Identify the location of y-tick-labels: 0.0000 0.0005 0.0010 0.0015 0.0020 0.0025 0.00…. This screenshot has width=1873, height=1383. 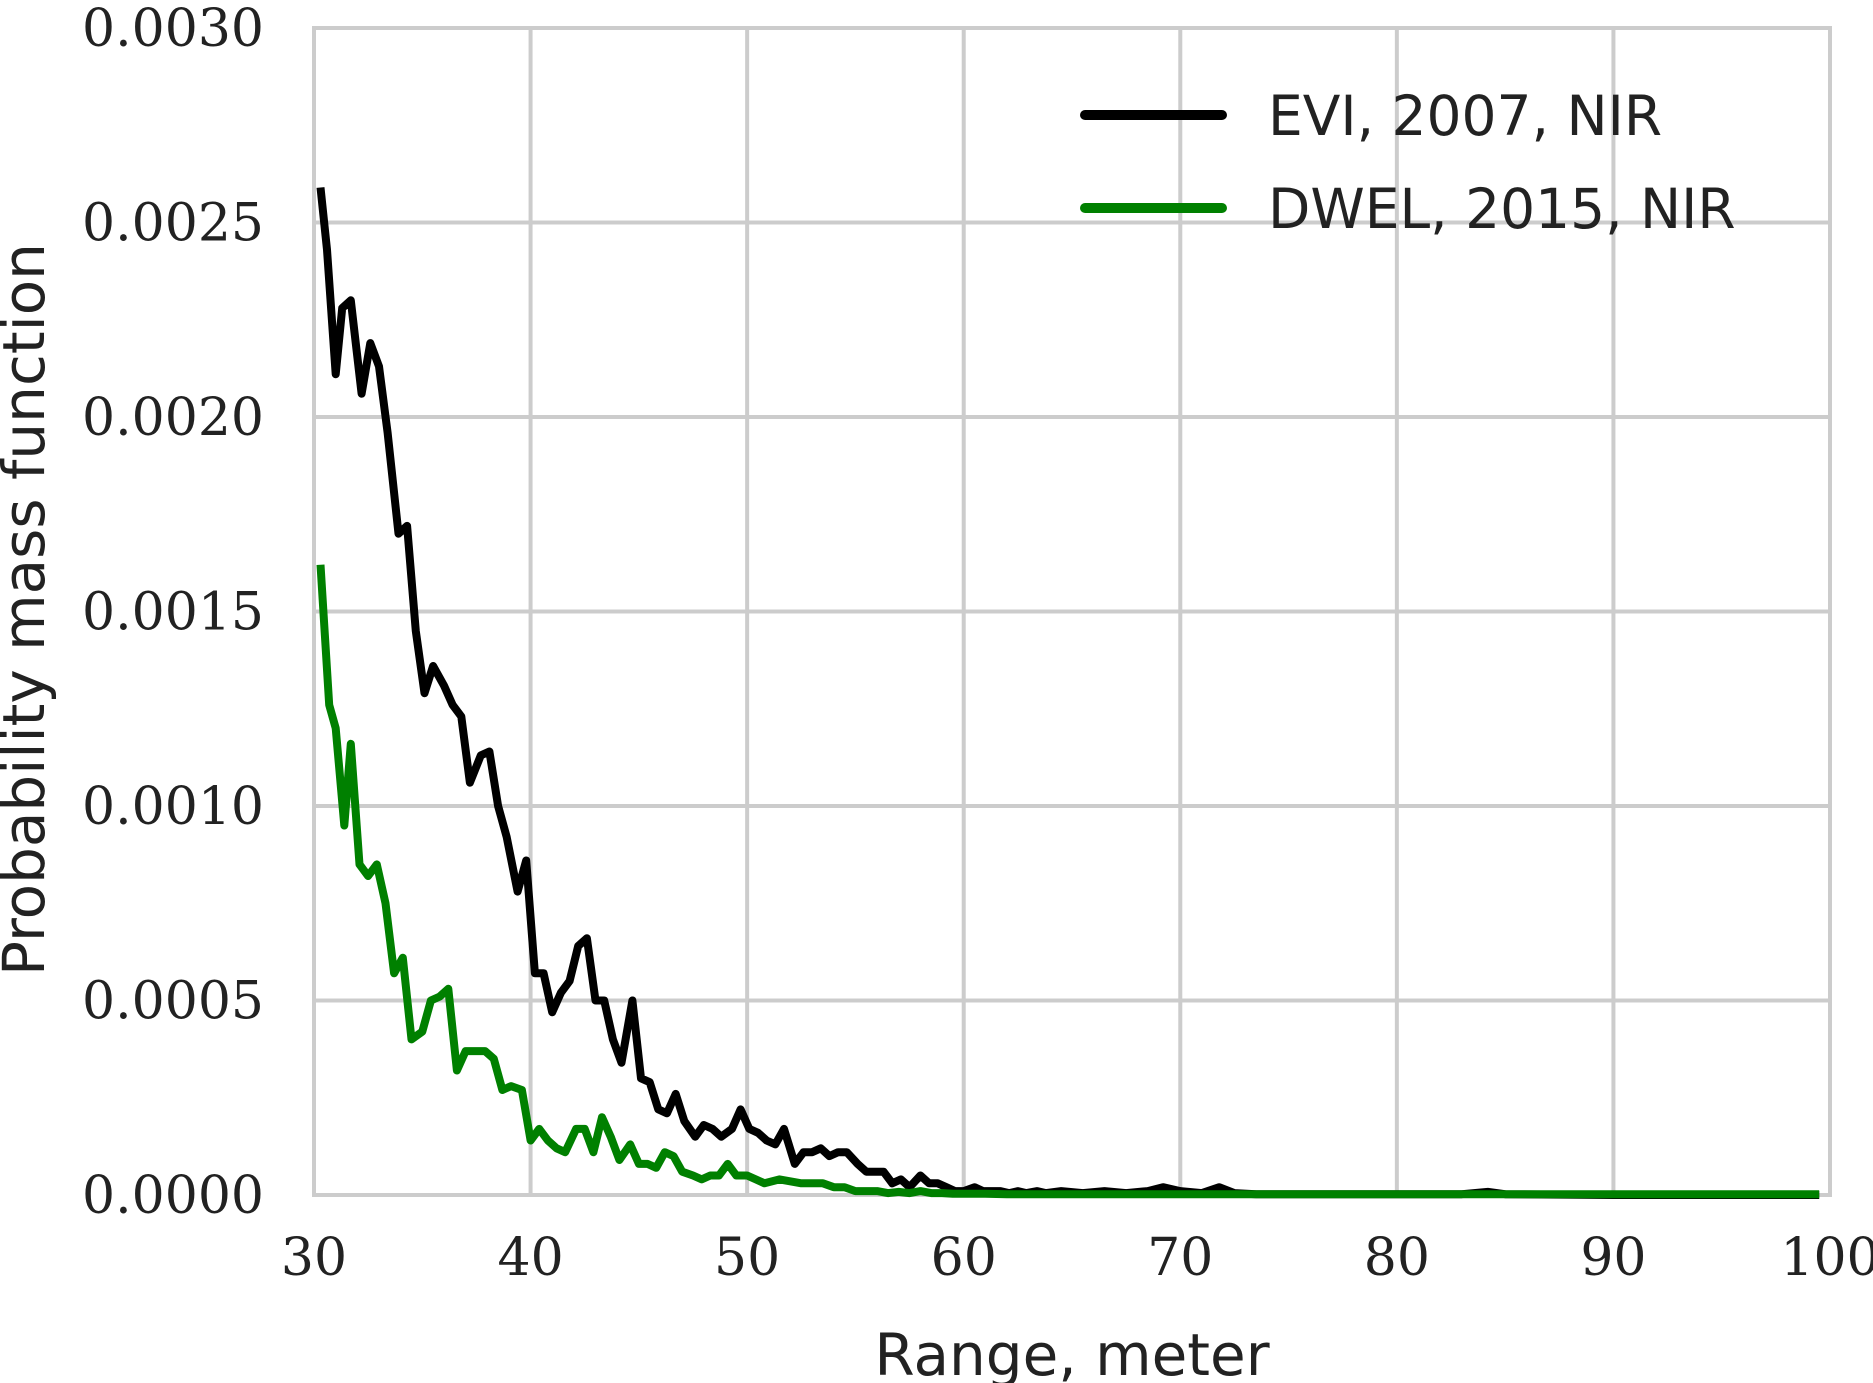
(173, 613).